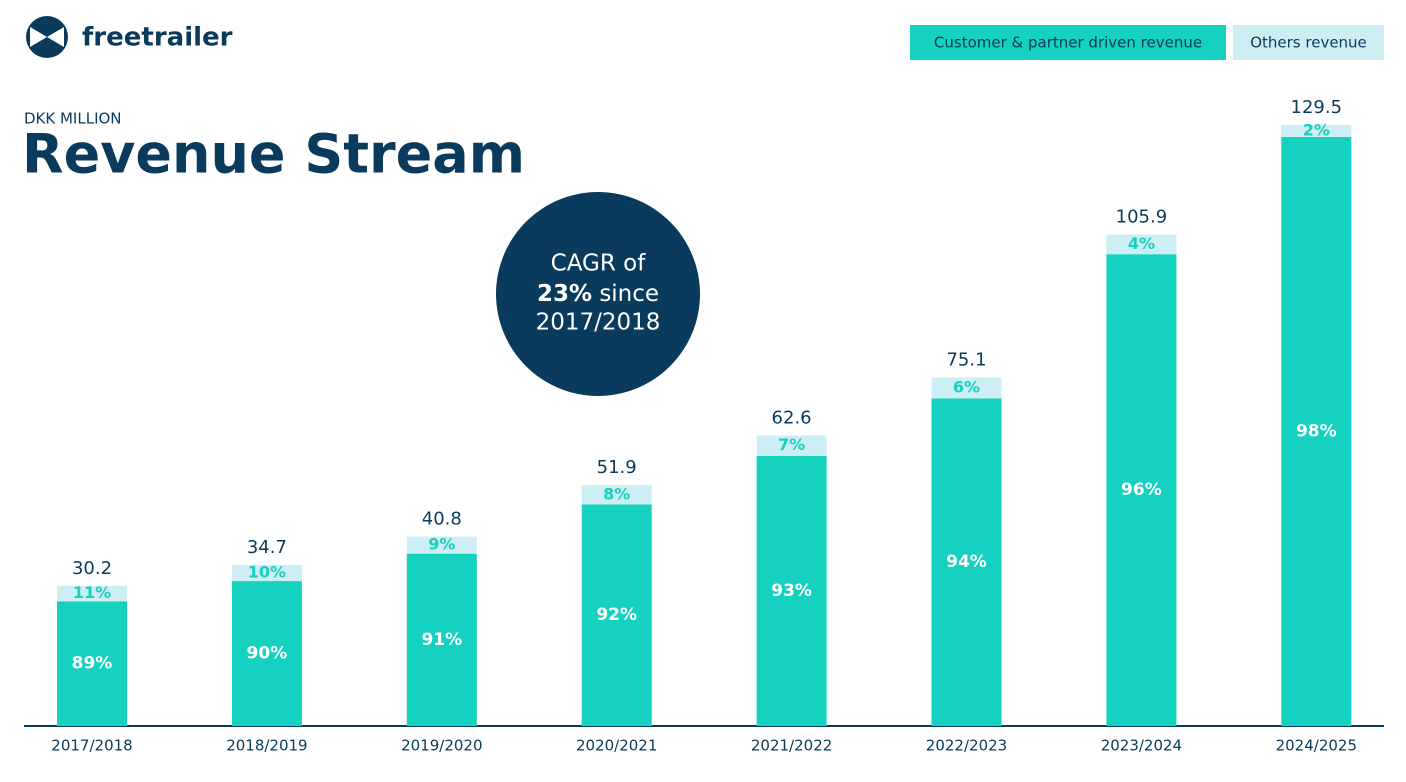  I want to click on legend-label: Others revenue, so click(1308, 43).